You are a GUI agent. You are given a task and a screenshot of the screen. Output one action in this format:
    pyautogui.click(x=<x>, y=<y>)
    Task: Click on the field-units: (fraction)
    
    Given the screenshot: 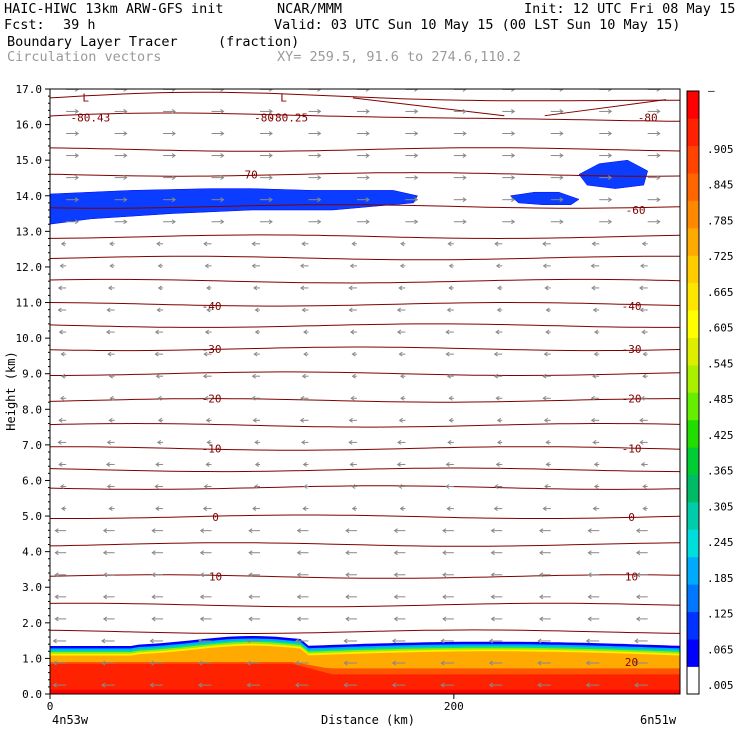 What is the action you would take?
    pyautogui.click(x=259, y=42)
    